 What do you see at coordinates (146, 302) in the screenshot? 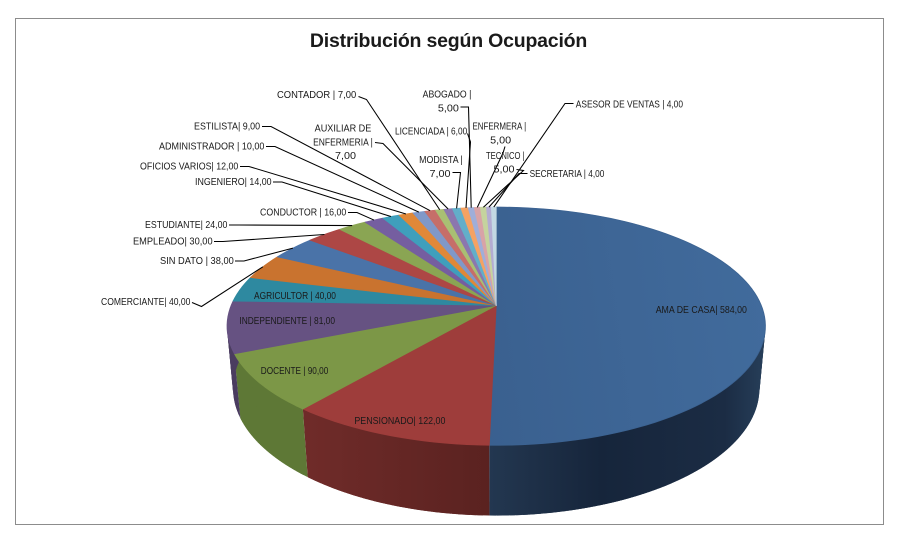
I see `svg-text: COMERCIANTE| 40,00` at bounding box center [146, 302].